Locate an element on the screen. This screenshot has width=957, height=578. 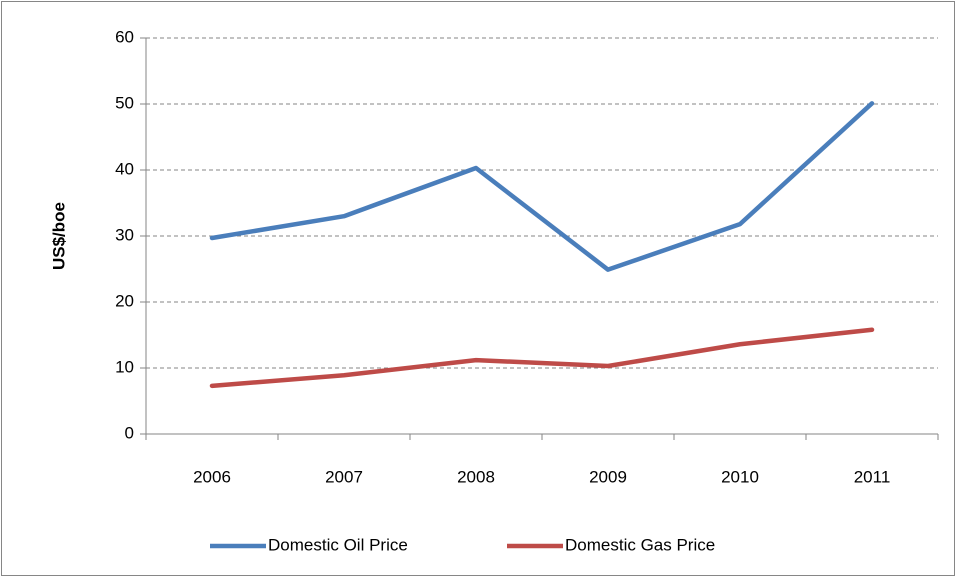
legend-label: Domestic Gas Price is located at coordinates (640, 544).